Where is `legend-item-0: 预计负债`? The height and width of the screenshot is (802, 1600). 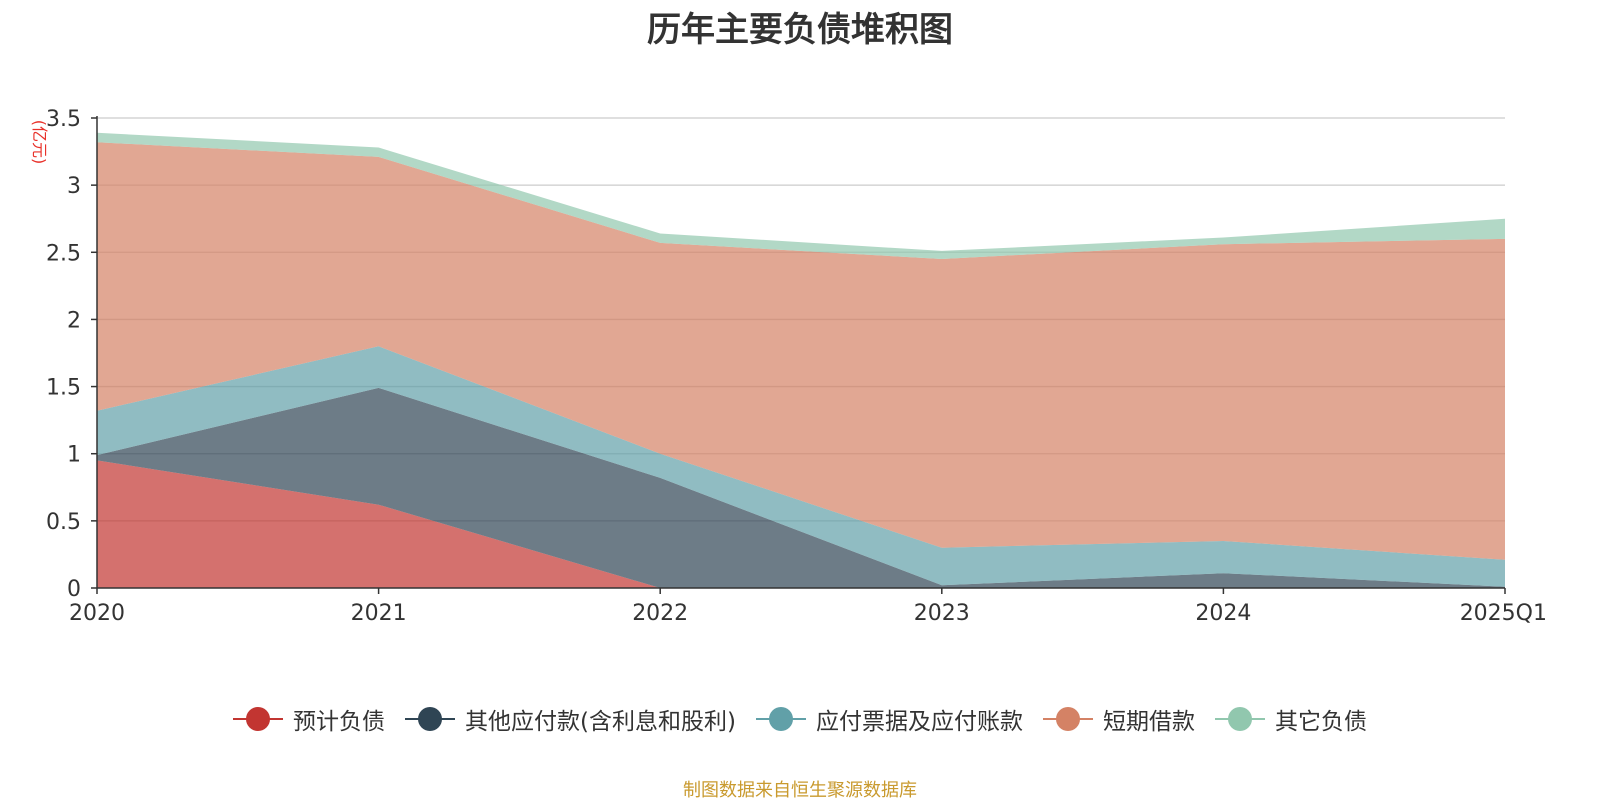
legend-item-0: 预计负债 is located at coordinates (309, 719).